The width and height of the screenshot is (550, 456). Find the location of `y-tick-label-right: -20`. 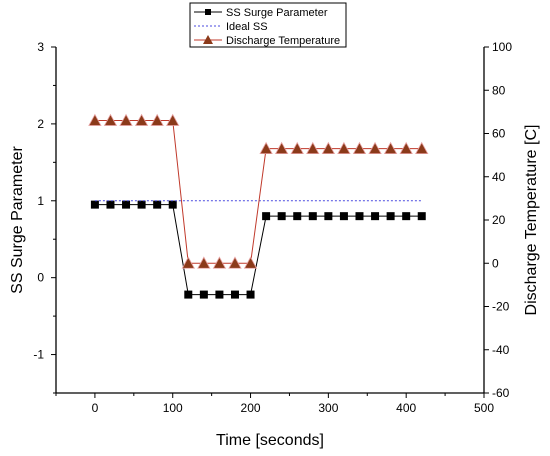

y-tick-label-right: -20 is located at coordinates (501, 307).